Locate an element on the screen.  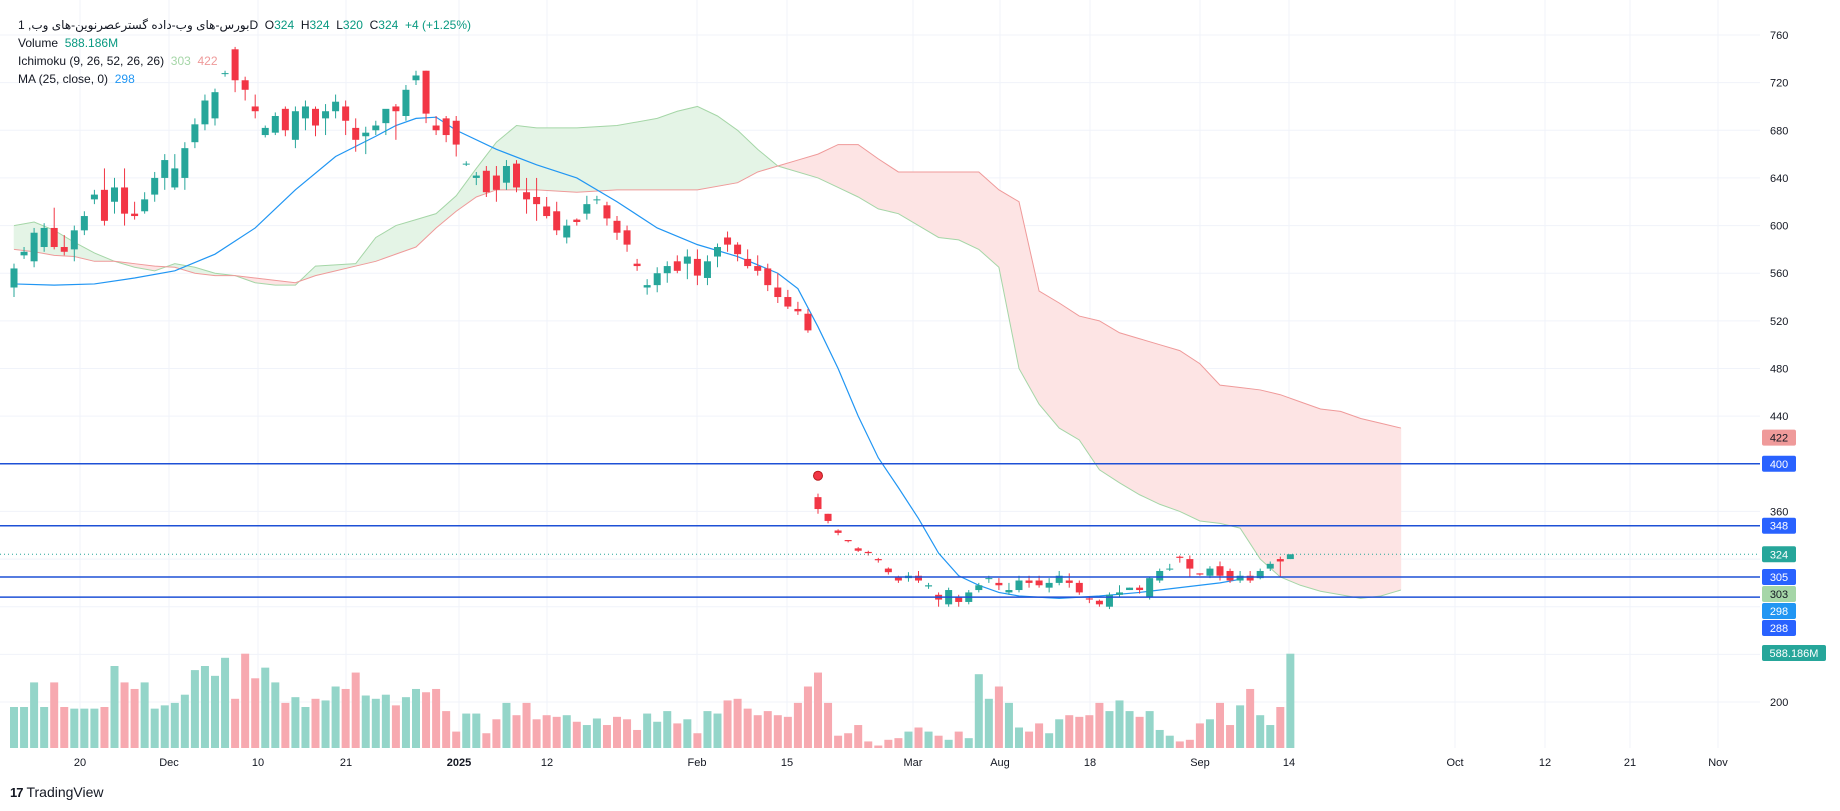
x-tick-label: Sep is located at coordinates (1200, 763).